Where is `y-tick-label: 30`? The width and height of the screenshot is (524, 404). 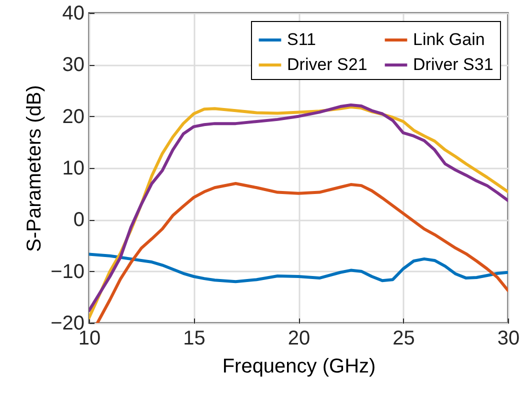 y-tick-label: 30 is located at coordinates (73, 65).